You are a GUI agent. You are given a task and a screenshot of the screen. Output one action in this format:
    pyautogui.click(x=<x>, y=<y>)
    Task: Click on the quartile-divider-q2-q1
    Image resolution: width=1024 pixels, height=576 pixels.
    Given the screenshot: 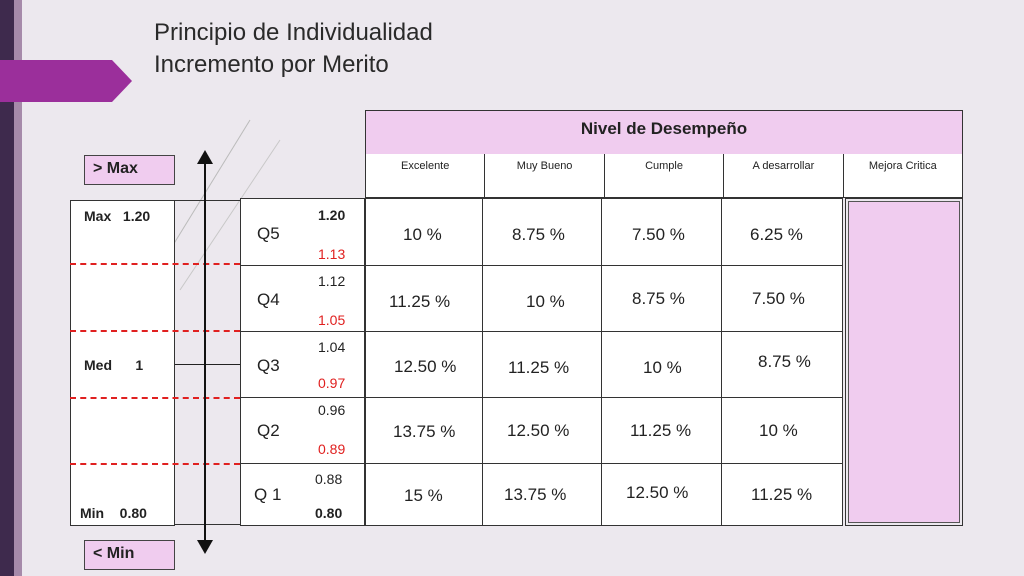 What is the action you would take?
    pyautogui.click(x=155, y=464)
    